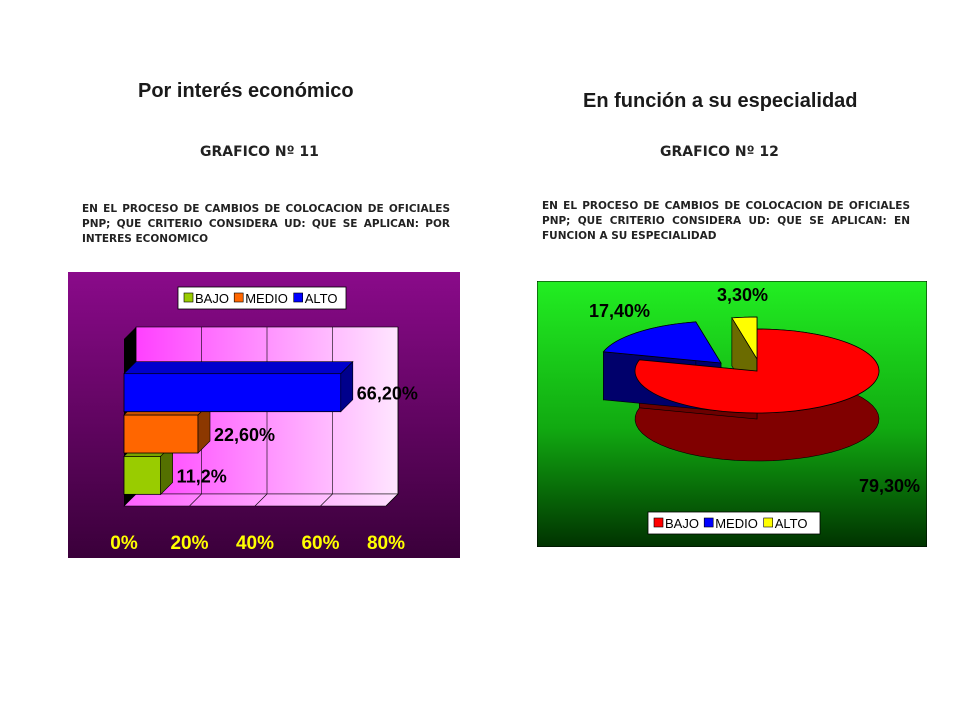  Describe the element at coordinates (259, 152) in the screenshot. I see `bar-chart-title: GRAFICO Nº 11` at that location.